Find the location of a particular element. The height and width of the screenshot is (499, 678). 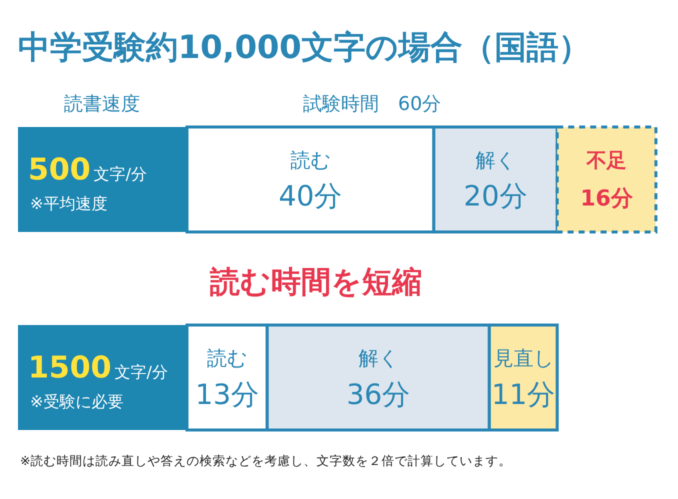

data-label: 40分 is located at coordinates (310, 196).